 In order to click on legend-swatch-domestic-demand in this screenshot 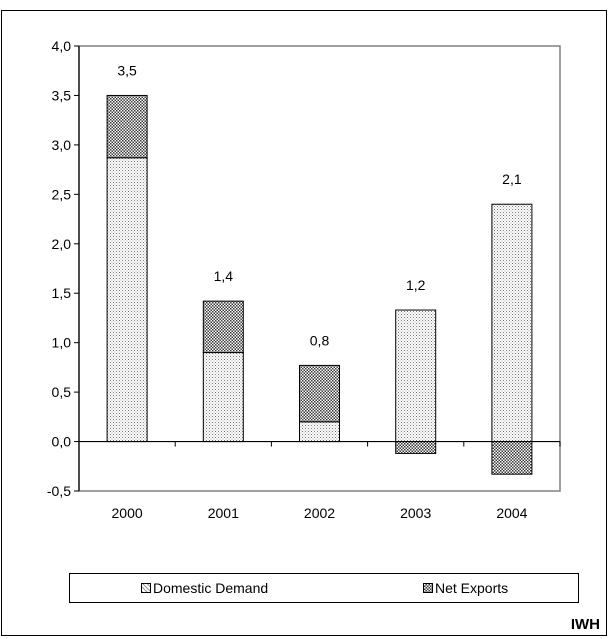, I will do `click(146, 588)`.